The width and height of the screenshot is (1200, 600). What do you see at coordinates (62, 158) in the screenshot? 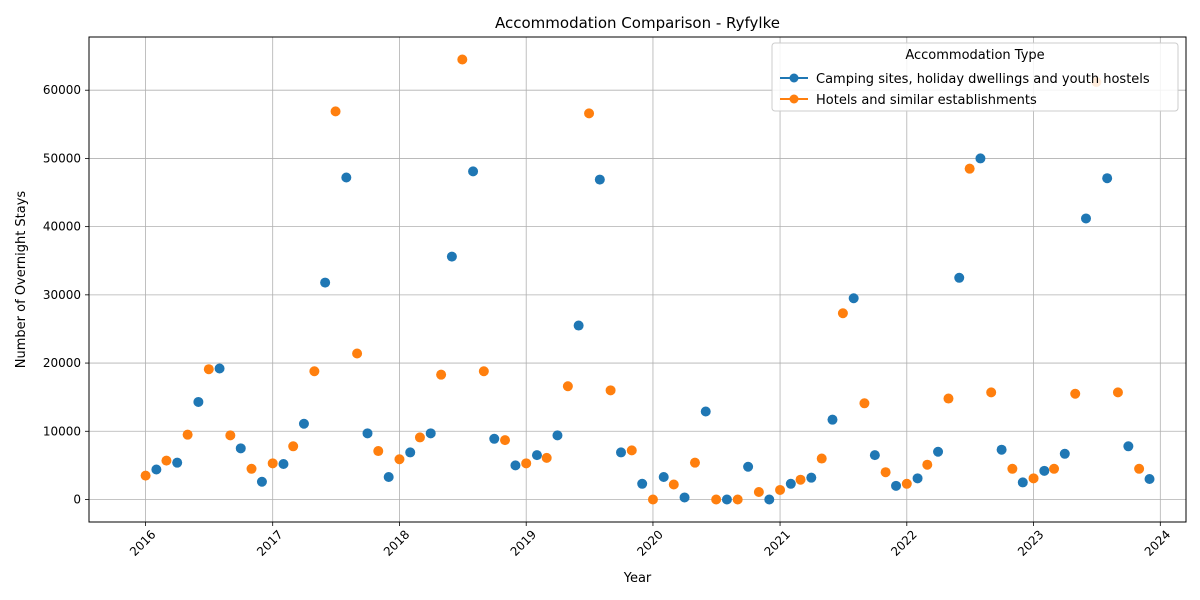
I see `y-tick-label: 50000` at bounding box center [62, 158].